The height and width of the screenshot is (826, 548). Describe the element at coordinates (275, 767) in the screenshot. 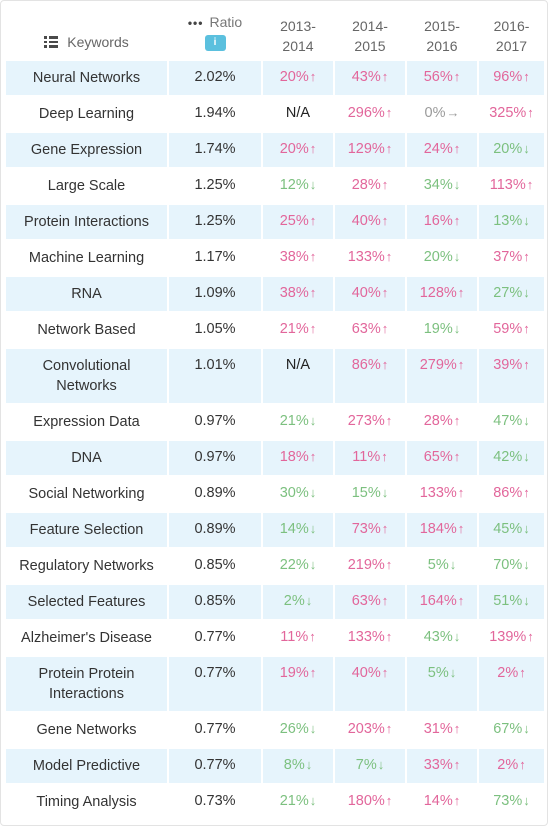

I see `table-row: Model Predictive 0.77% 8%↓ 7%↓ 33%↑ 2%↑` at that location.